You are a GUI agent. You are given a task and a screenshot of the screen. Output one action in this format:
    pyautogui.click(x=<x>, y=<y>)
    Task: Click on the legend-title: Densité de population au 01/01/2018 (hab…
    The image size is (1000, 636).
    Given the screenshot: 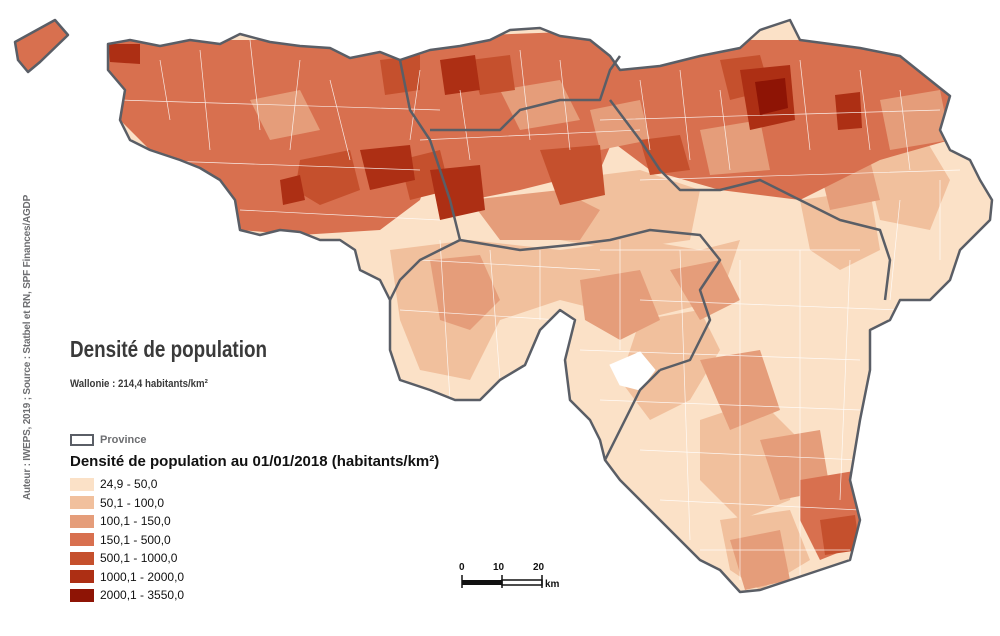 What is the action you would take?
    pyautogui.click(x=255, y=461)
    